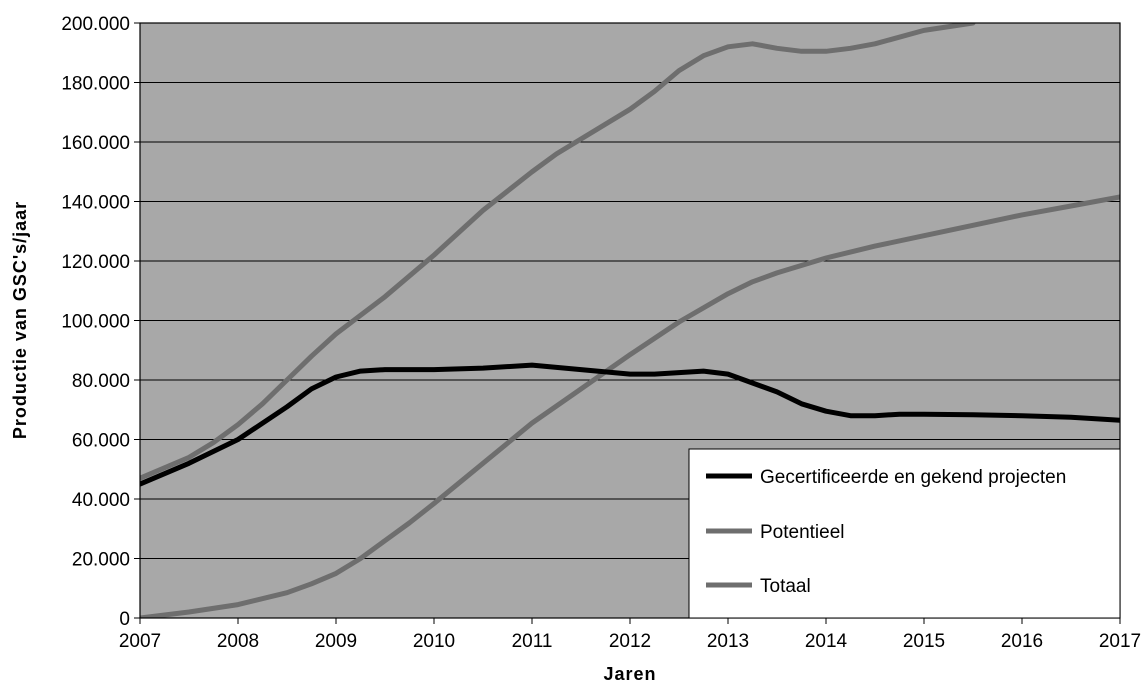  What do you see at coordinates (336, 641) in the screenshot?
I see `x-tick-label: 2009` at bounding box center [336, 641].